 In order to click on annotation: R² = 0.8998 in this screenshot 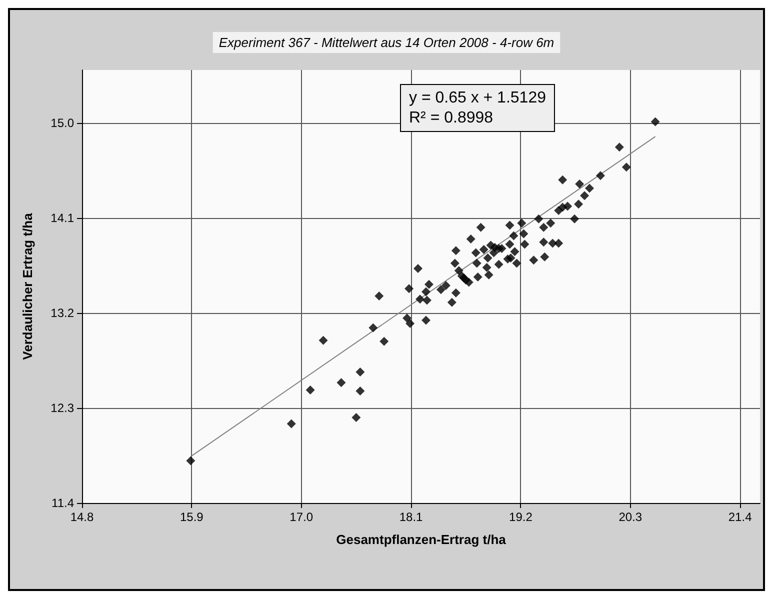, I will do `click(451, 118)`.